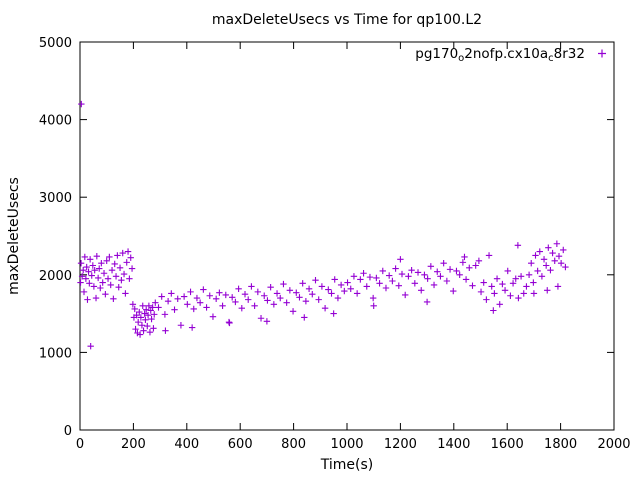 The width and height of the screenshot is (640, 480). I want to click on y-tick-label: 2000, so click(55, 276).